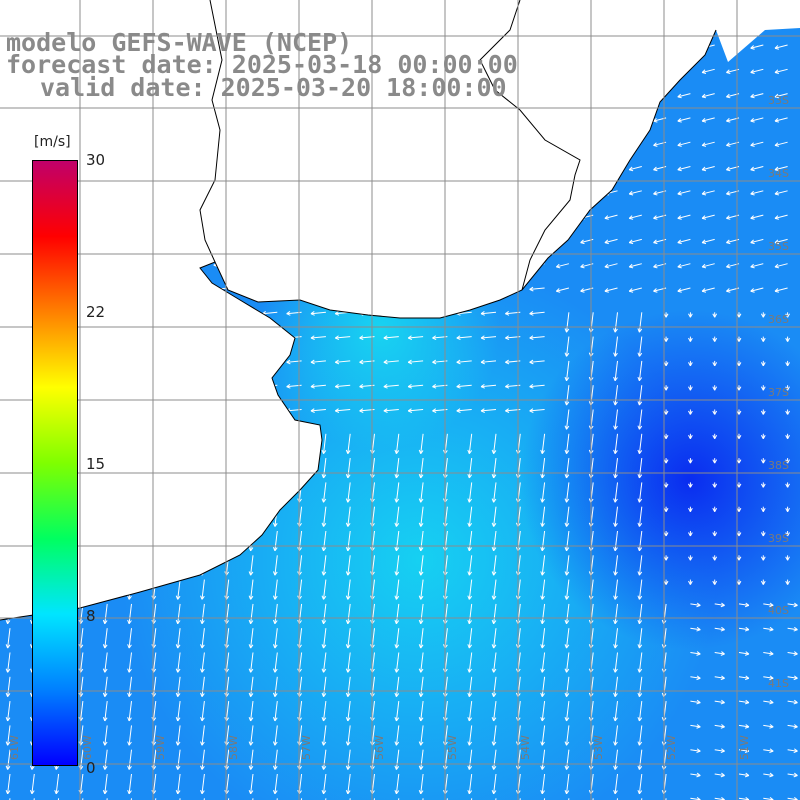 The height and width of the screenshot is (800, 800). I want to click on lat-label: 33S, so click(778, 100).